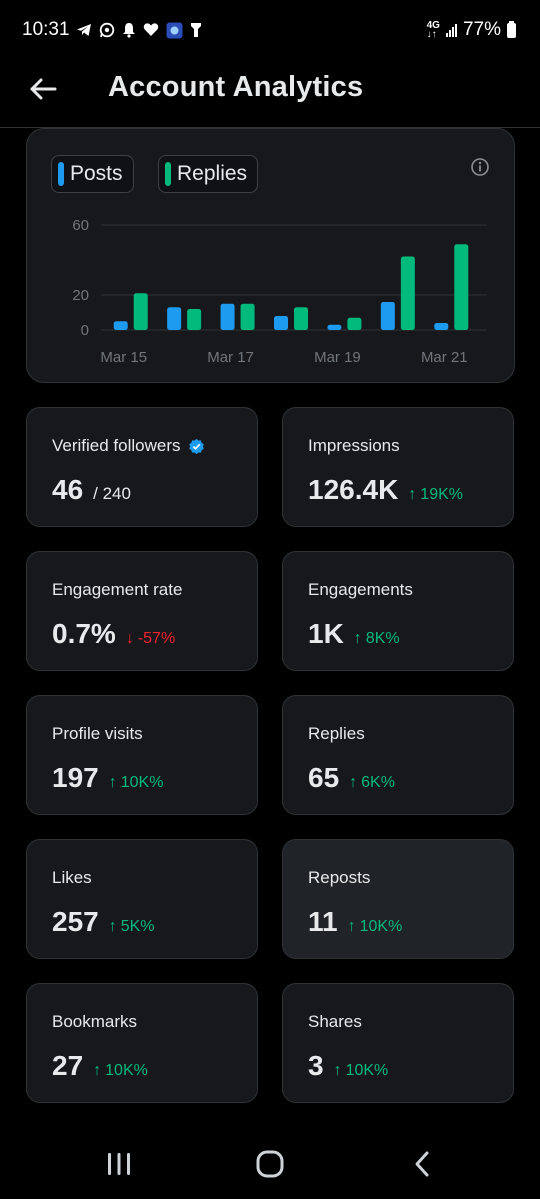  Describe the element at coordinates (195, 29) in the screenshot. I see `flashlight-icon` at that location.